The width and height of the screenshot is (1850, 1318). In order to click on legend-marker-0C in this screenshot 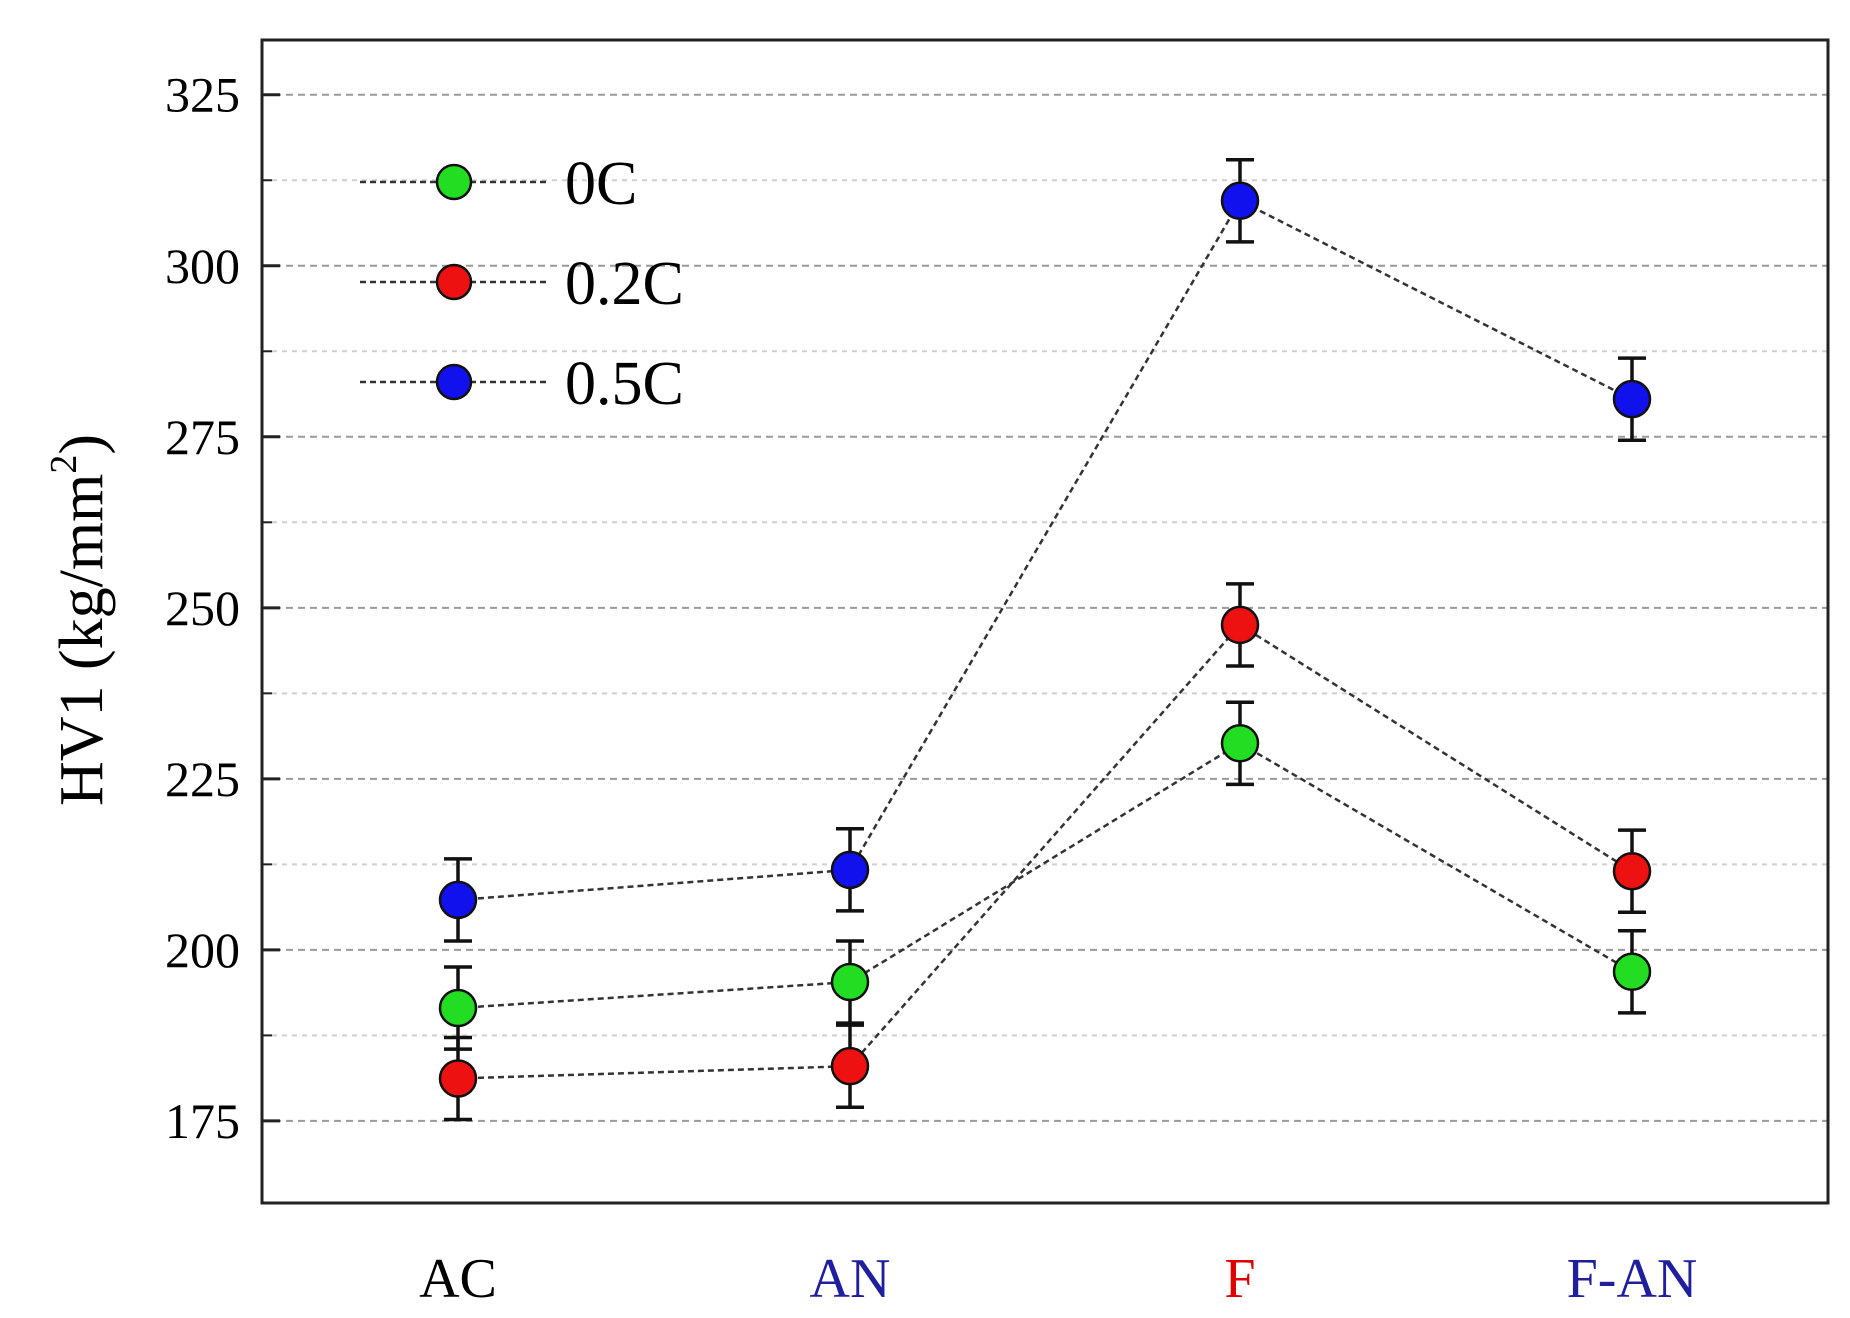, I will do `click(454, 182)`.